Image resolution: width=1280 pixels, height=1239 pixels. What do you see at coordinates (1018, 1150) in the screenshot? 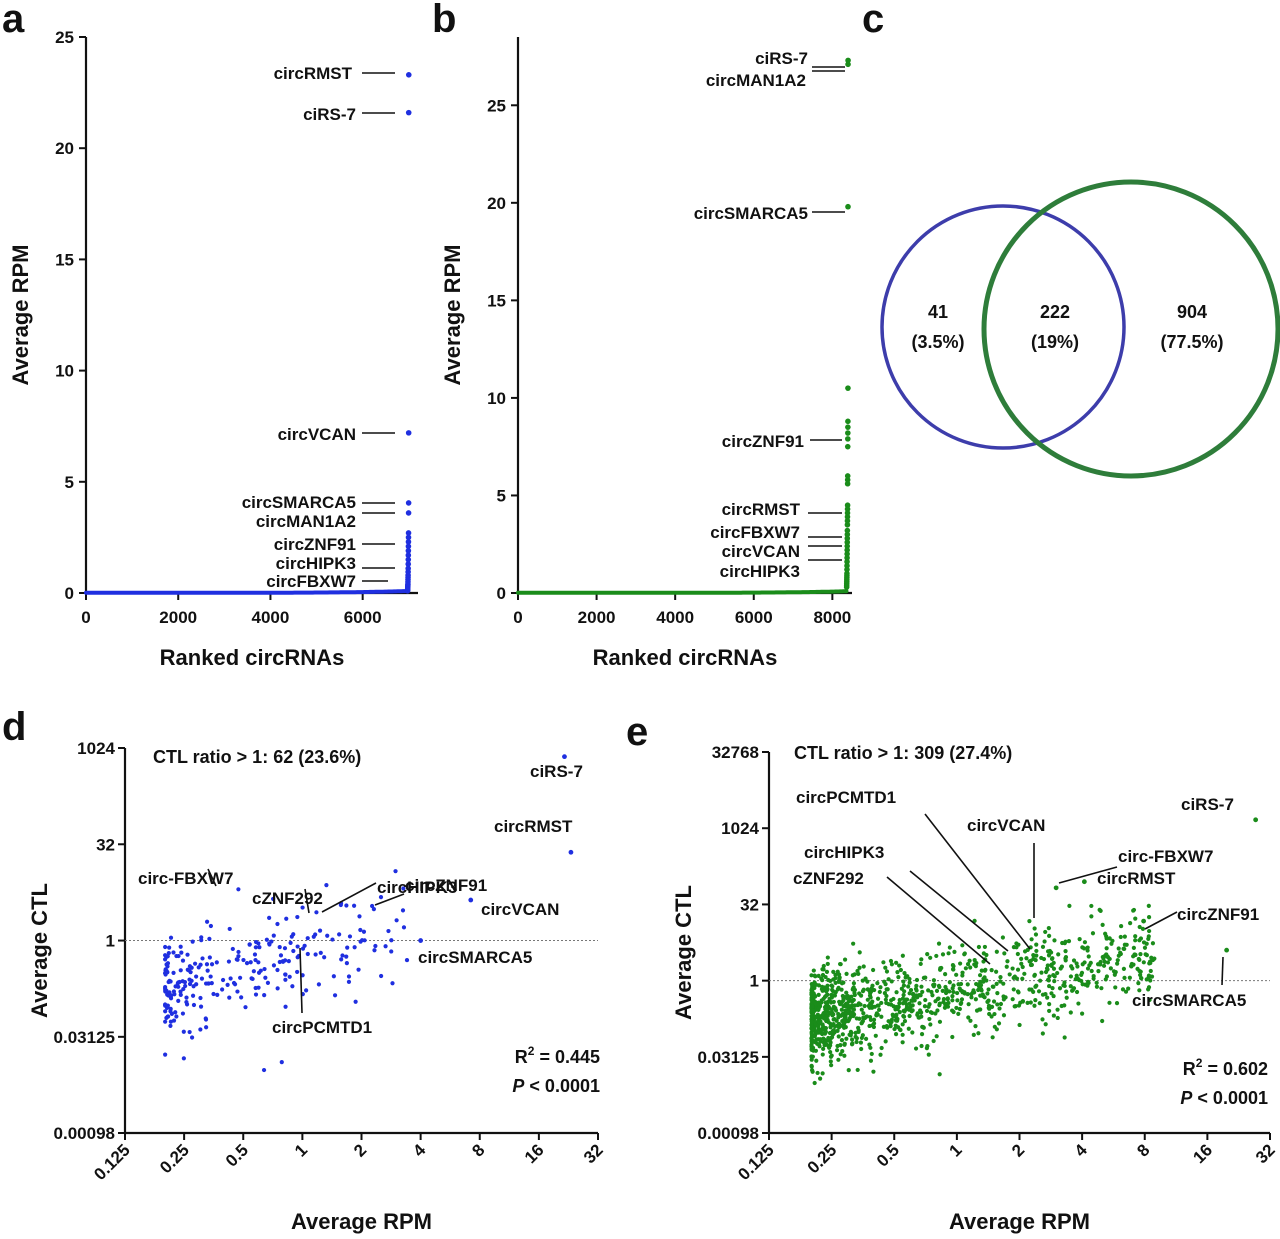
I see `x-tick-label: 2` at bounding box center [1018, 1150].